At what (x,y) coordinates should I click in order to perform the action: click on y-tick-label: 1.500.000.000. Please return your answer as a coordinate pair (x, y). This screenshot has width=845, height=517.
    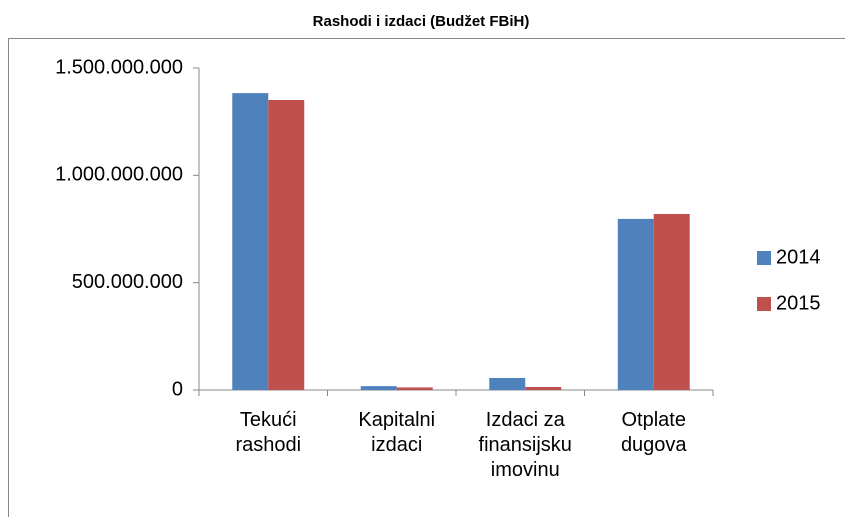
    Looking at the image, I should click on (119, 67).